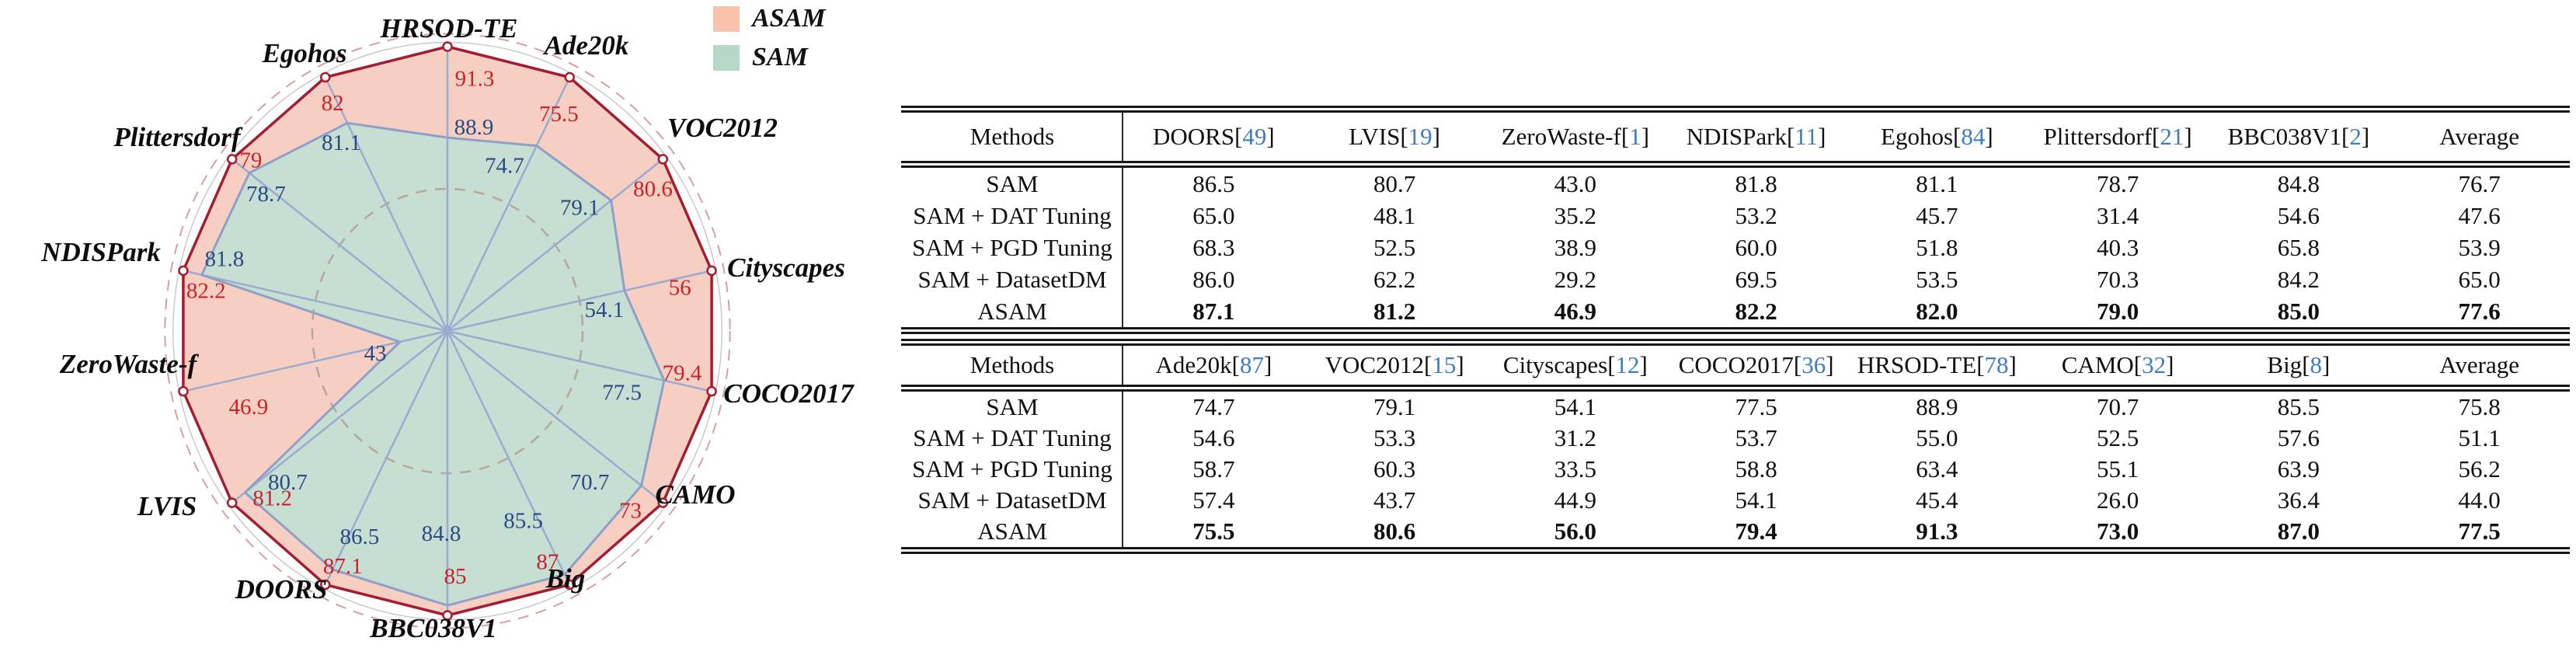 The width and height of the screenshot is (2576, 662). Describe the element at coordinates (1395, 364) in the screenshot. I see `column-header: VOC2012[15]` at that location.